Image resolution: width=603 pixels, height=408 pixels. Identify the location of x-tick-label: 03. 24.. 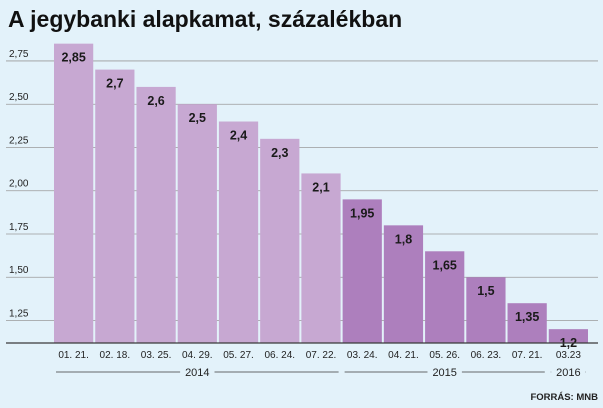
(362, 355).